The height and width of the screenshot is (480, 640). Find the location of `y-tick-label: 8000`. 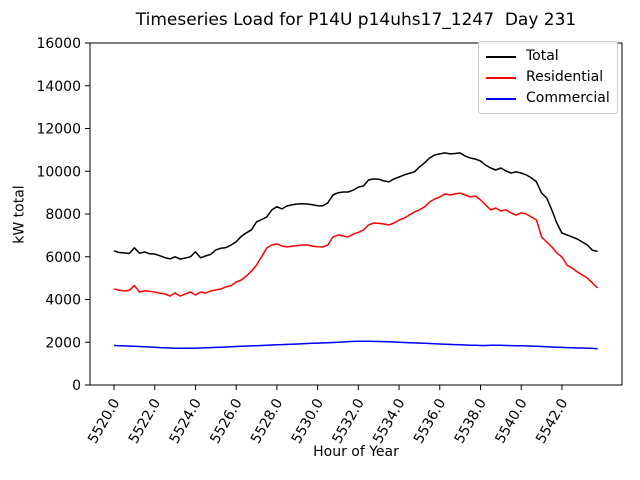

y-tick-label: 8000 is located at coordinates (63, 215).